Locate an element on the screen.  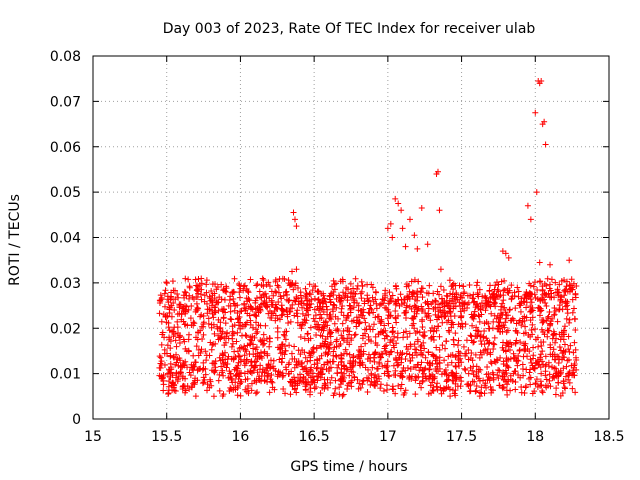
x-tick-label: 15.5 is located at coordinates (166, 437).